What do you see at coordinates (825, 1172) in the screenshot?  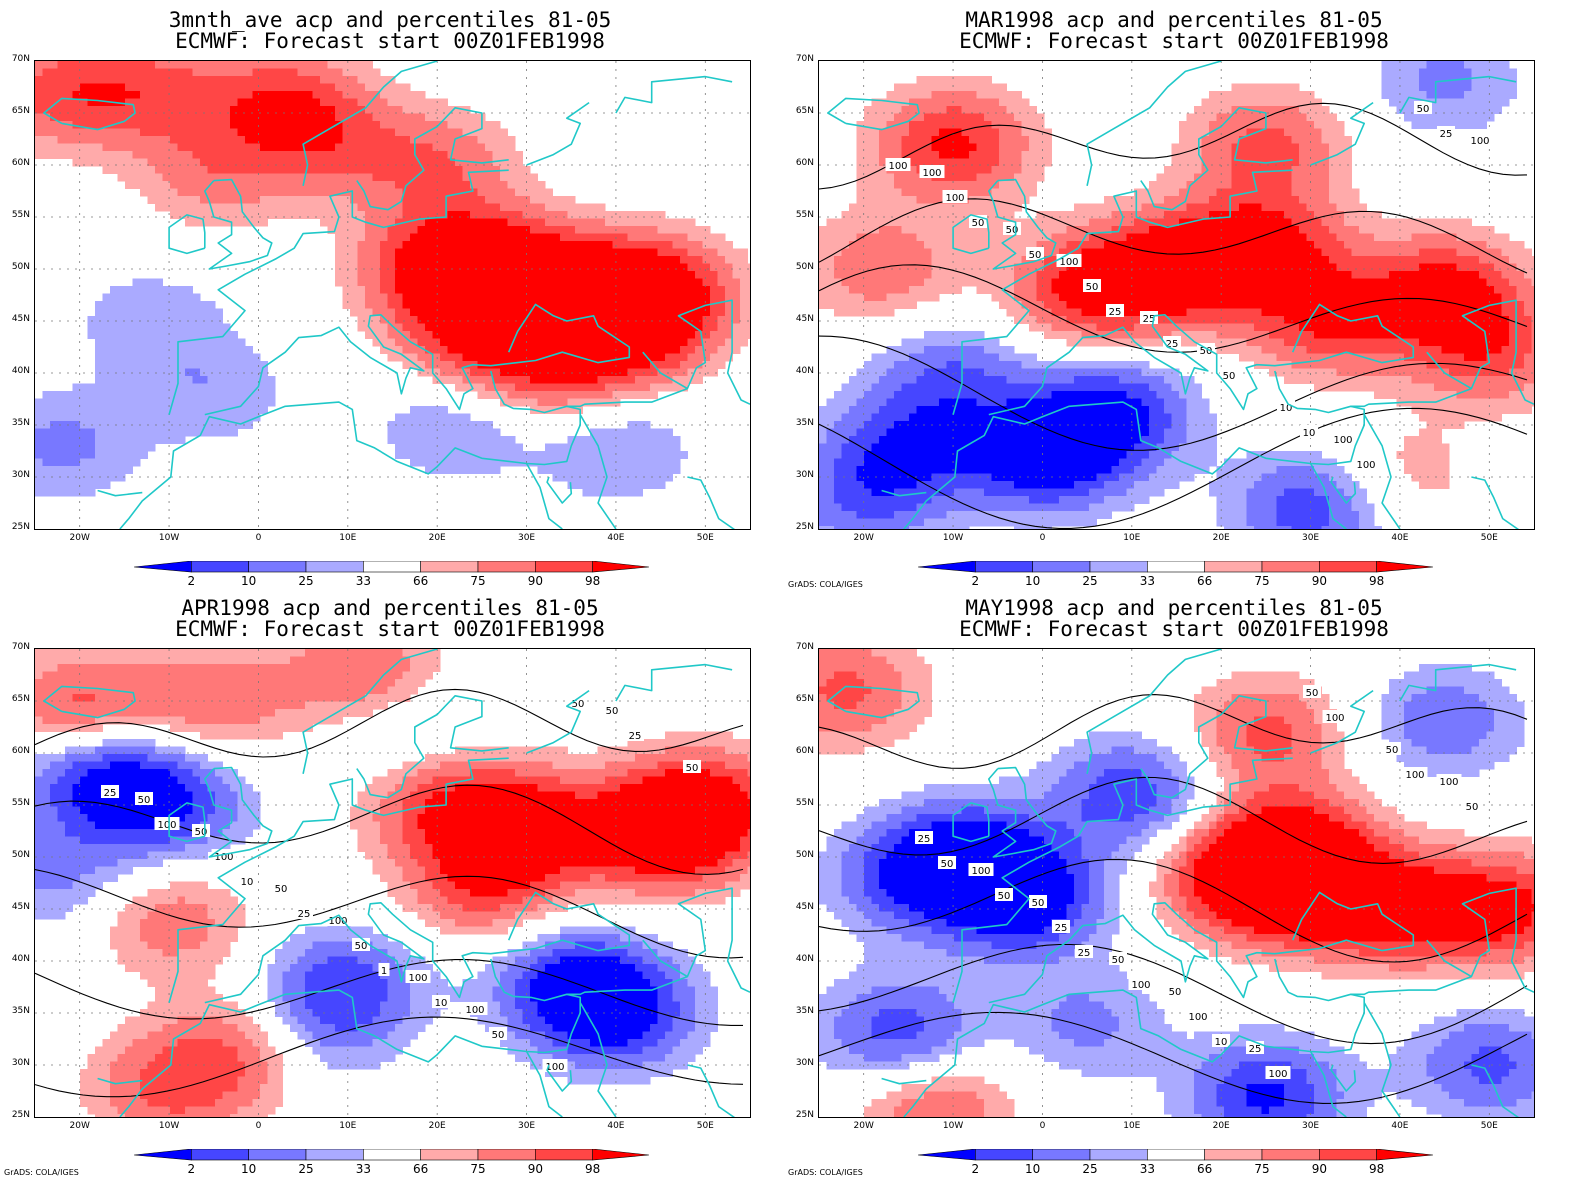 I see `grads-credit: GrADS: COLA/IGES` at bounding box center [825, 1172].